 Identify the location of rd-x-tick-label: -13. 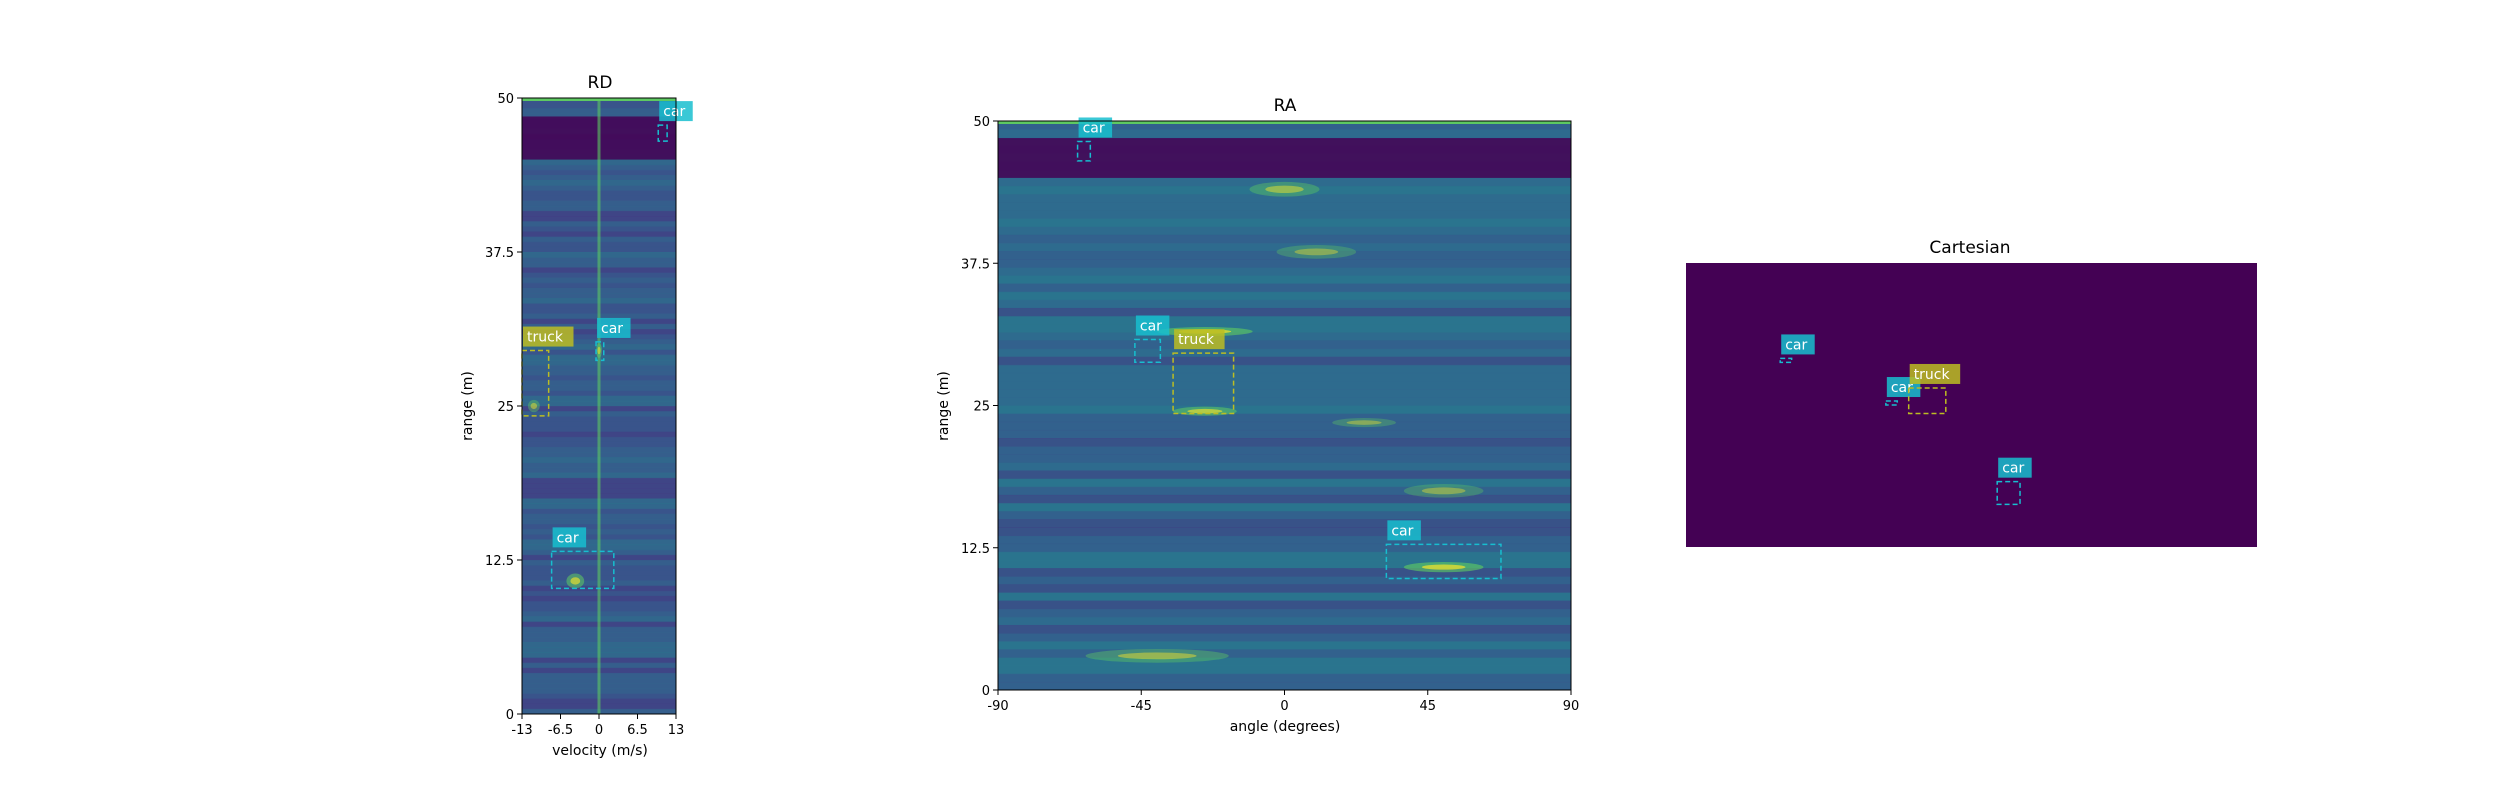
(521, 730).